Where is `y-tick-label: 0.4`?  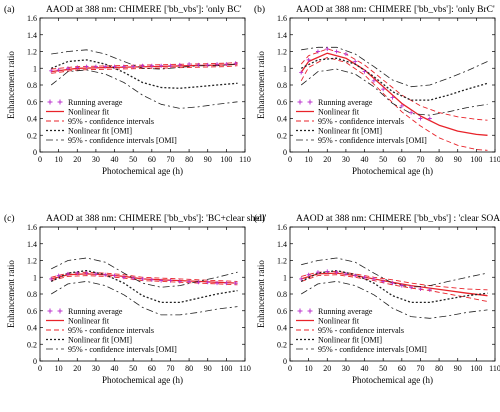 y-tick-label: 0.4 is located at coordinates (32, 328).